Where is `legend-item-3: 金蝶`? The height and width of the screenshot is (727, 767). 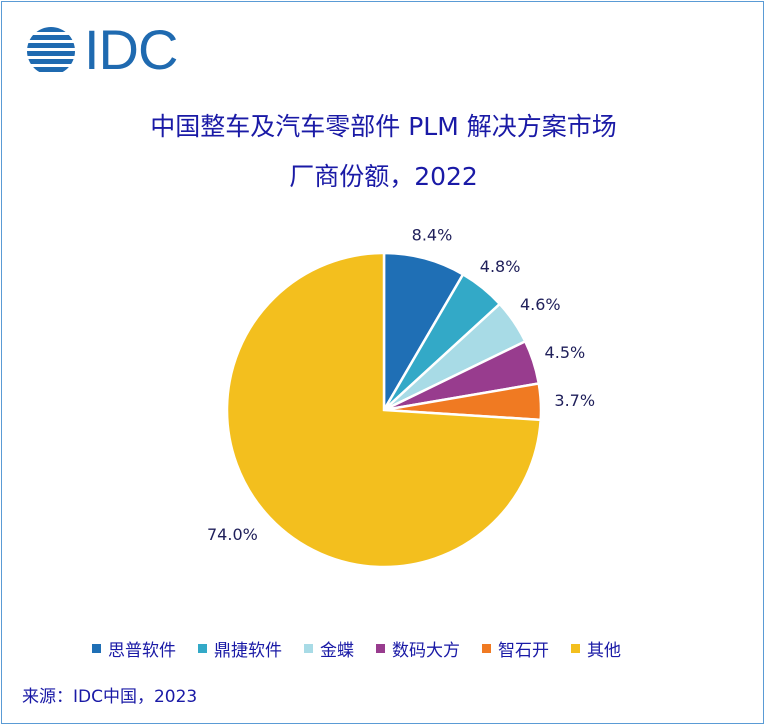 legend-item-3: 金蝶 is located at coordinates (329, 648).